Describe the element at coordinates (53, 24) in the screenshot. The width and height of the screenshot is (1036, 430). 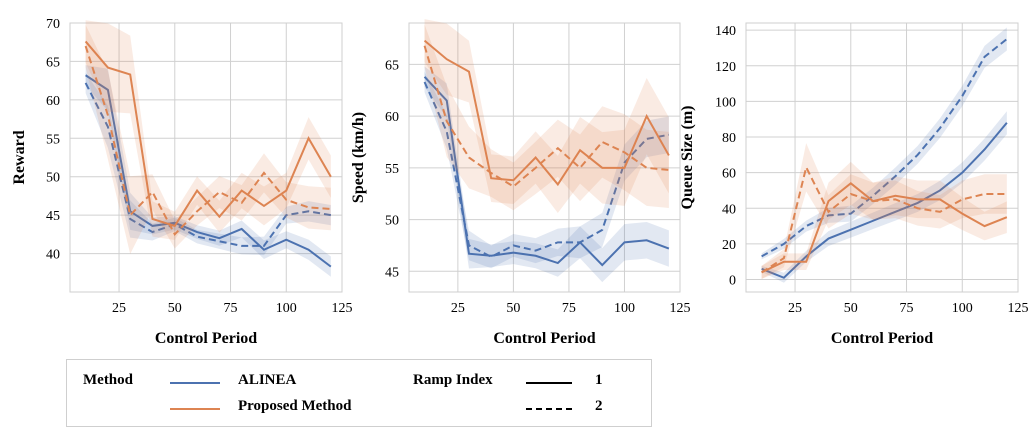
I see `y-tick-label: 70` at that location.